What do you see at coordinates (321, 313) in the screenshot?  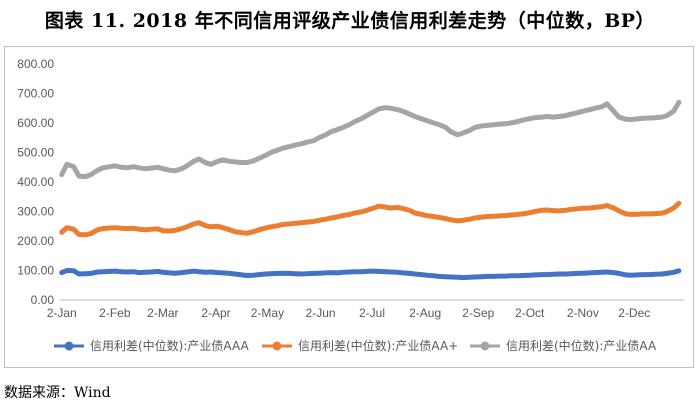 I see `x-tick-label: 2-Jun` at bounding box center [321, 313].